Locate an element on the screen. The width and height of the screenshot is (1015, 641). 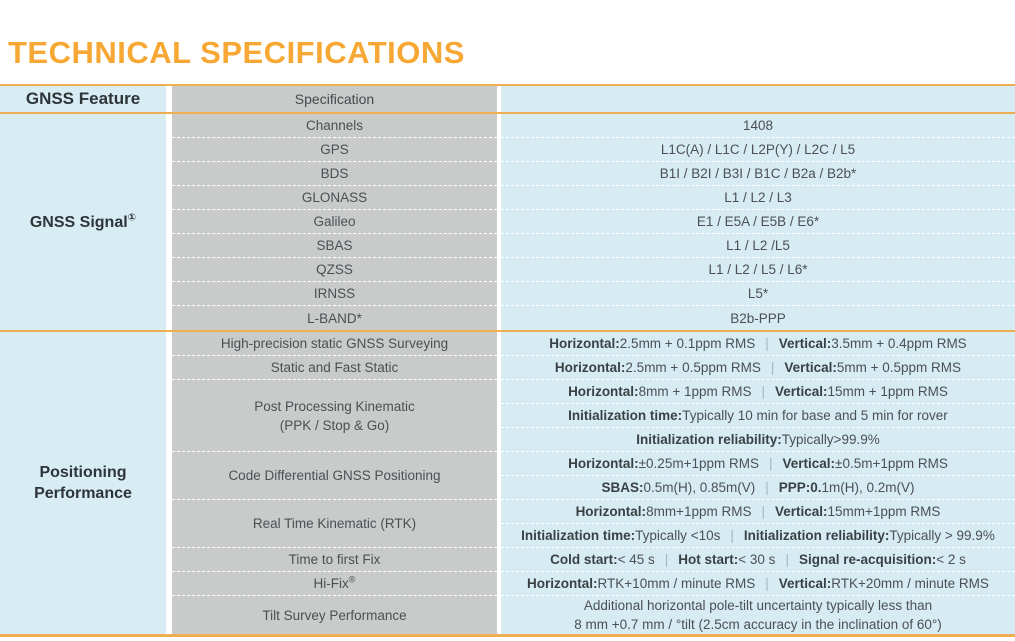
spec-value-cell: L1 / L2 /L5 is located at coordinates (758, 246).